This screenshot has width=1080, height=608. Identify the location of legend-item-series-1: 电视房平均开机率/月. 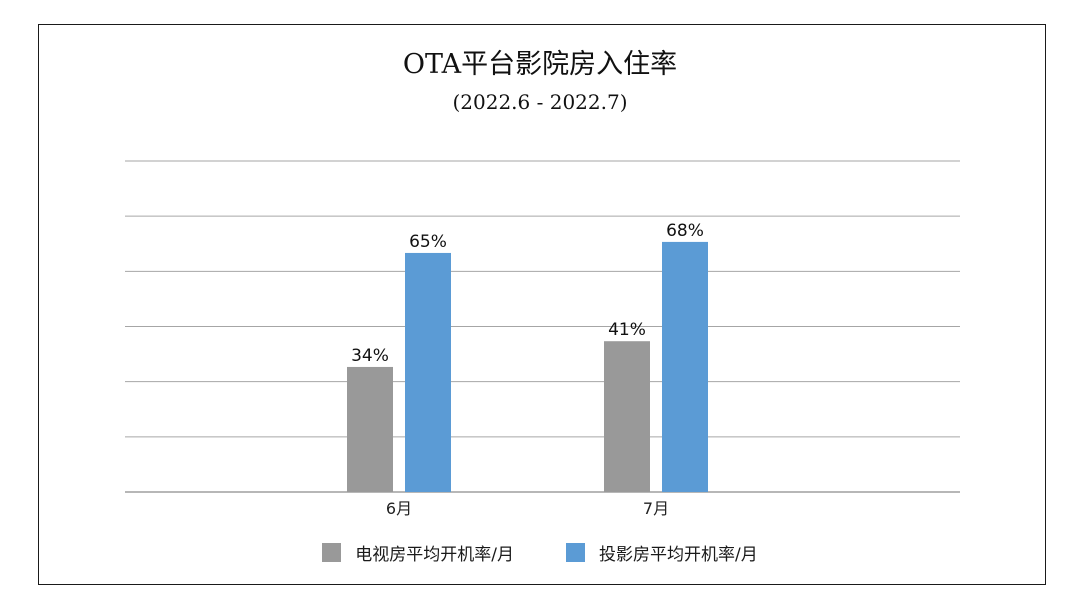
(418, 552).